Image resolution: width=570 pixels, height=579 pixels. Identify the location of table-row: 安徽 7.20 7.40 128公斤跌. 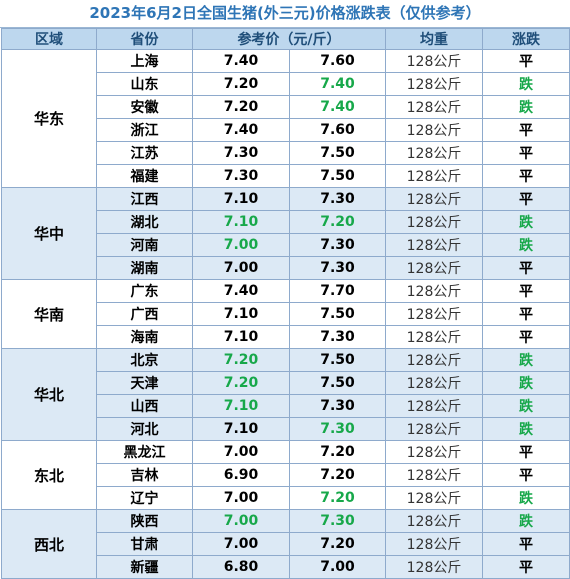
(286, 107).